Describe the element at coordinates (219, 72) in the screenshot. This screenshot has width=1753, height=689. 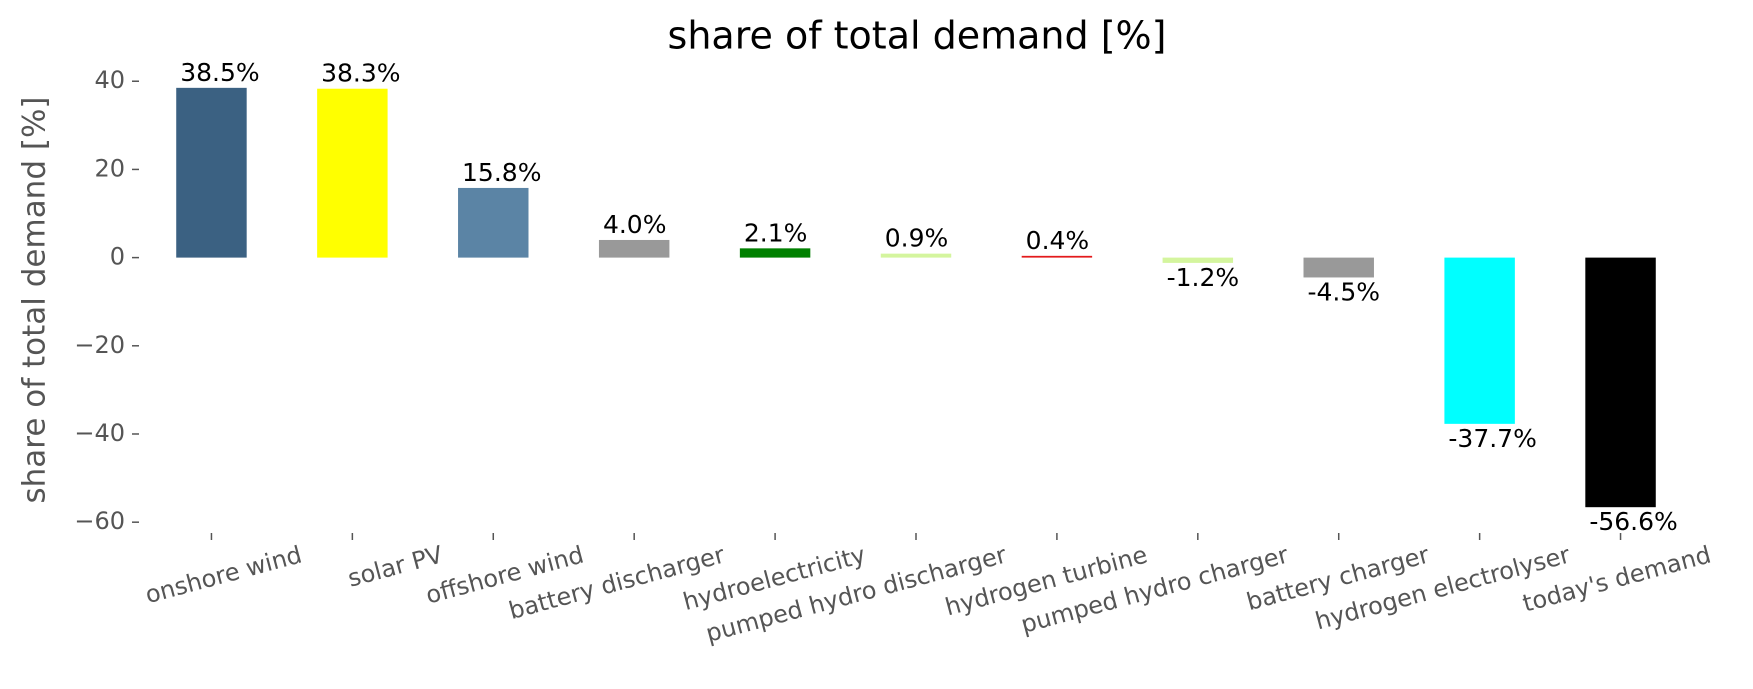
I see `value-label: 38.5%` at that location.